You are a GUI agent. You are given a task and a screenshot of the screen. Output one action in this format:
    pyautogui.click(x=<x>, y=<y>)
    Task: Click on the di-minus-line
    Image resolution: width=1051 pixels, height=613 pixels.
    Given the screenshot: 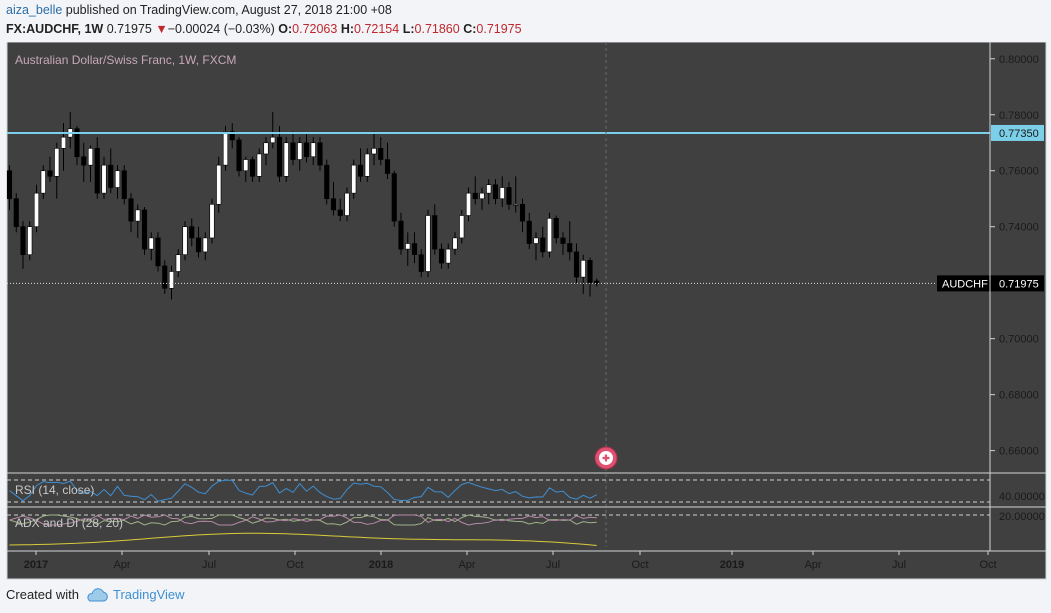 What is the action you would take?
    pyautogui.click(x=303, y=520)
    